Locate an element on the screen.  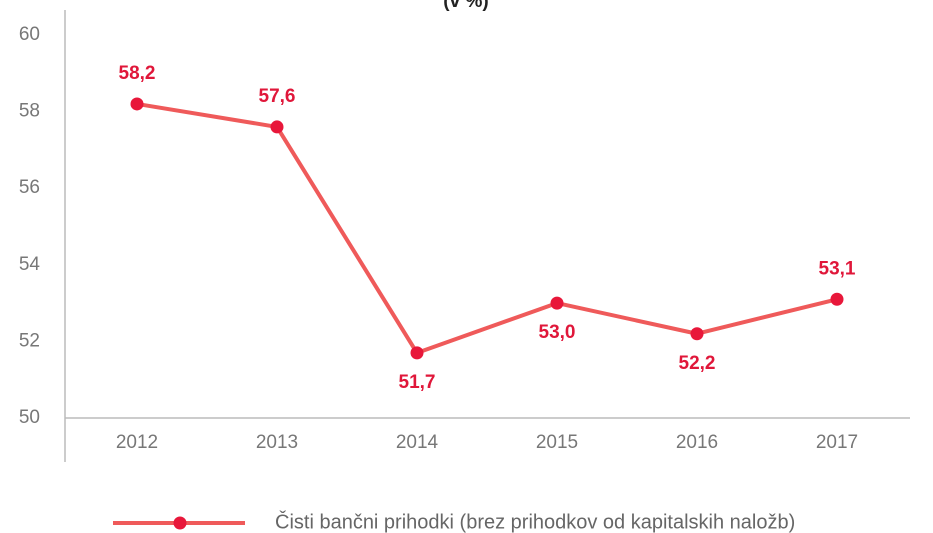
x-tick-label: 2016 is located at coordinates (697, 442).